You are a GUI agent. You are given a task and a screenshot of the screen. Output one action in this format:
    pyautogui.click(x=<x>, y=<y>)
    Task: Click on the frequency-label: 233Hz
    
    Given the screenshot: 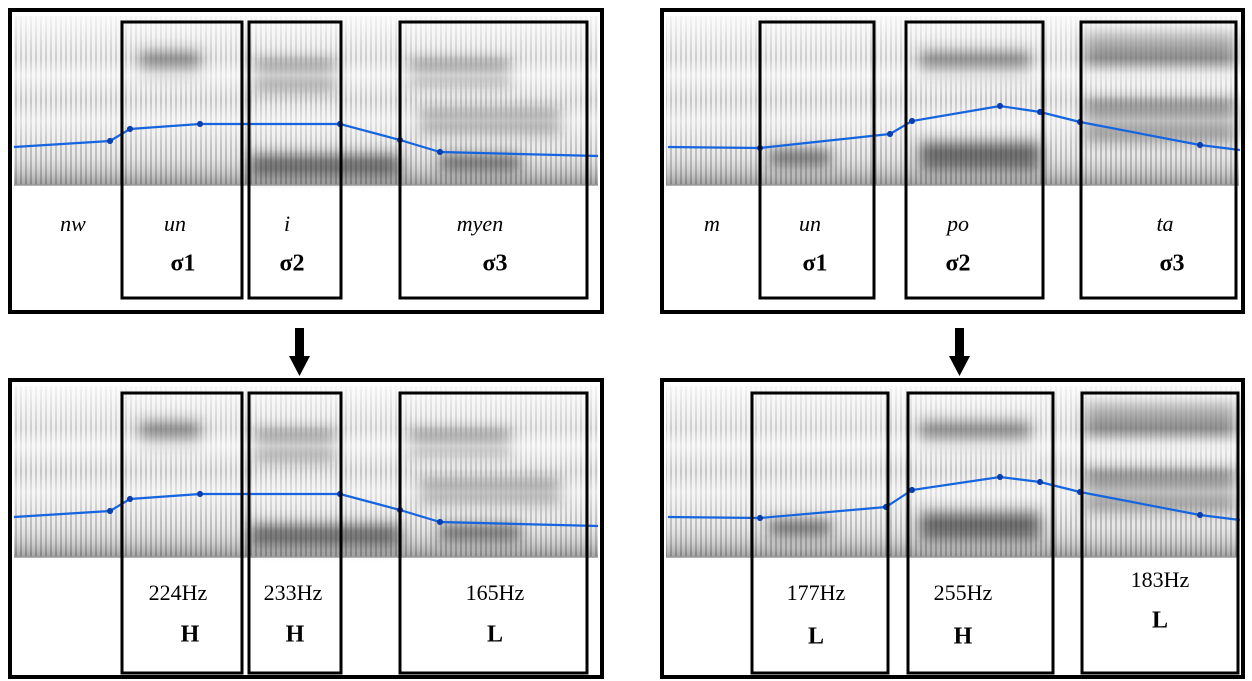 What is the action you would take?
    pyautogui.click(x=293, y=592)
    